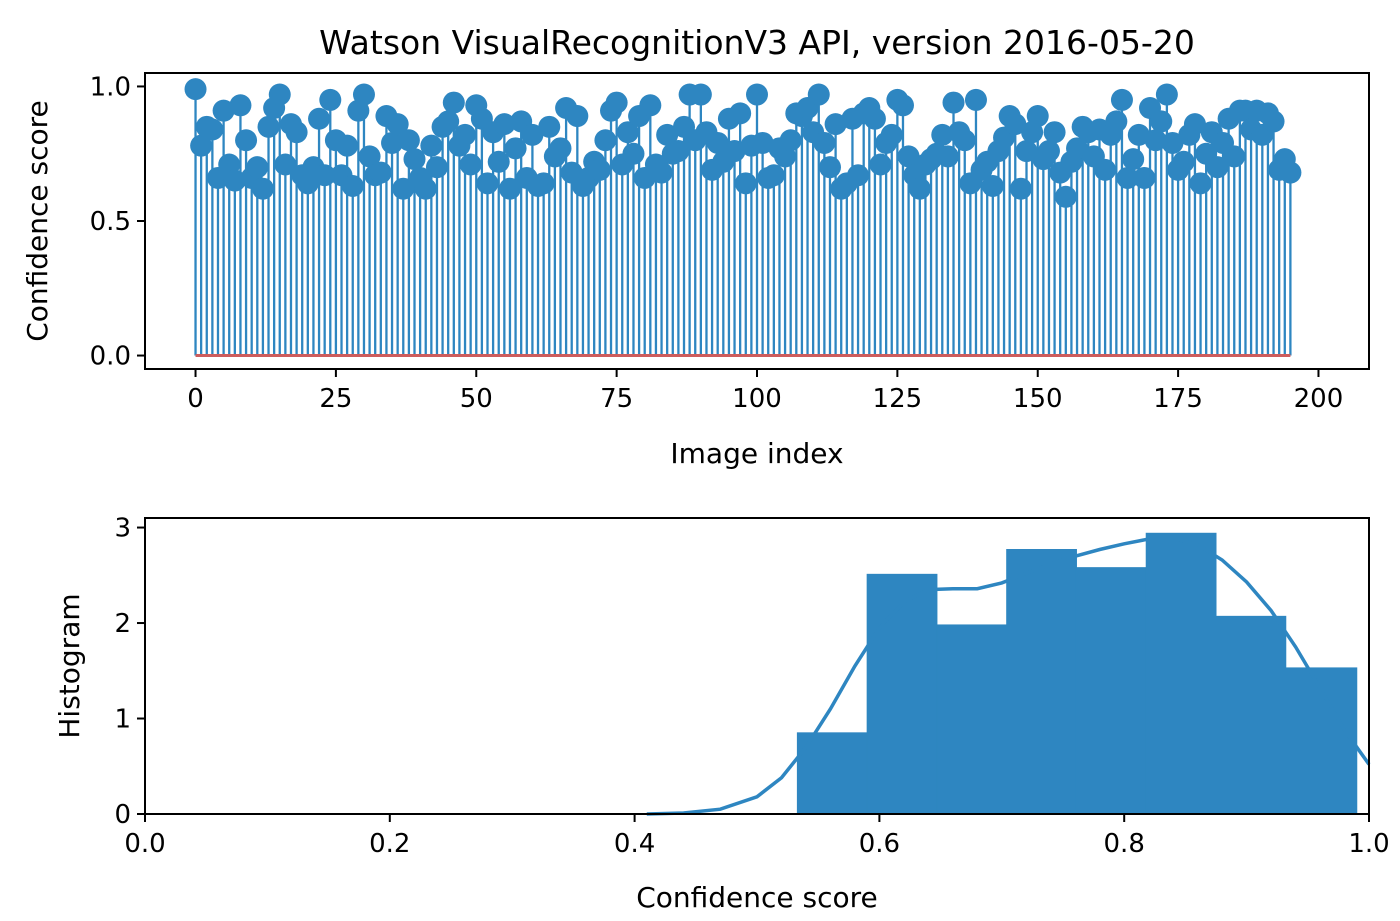  Describe the element at coordinates (1178, 399) in the screenshot. I see `stem-x-tick-label: 175` at that location.